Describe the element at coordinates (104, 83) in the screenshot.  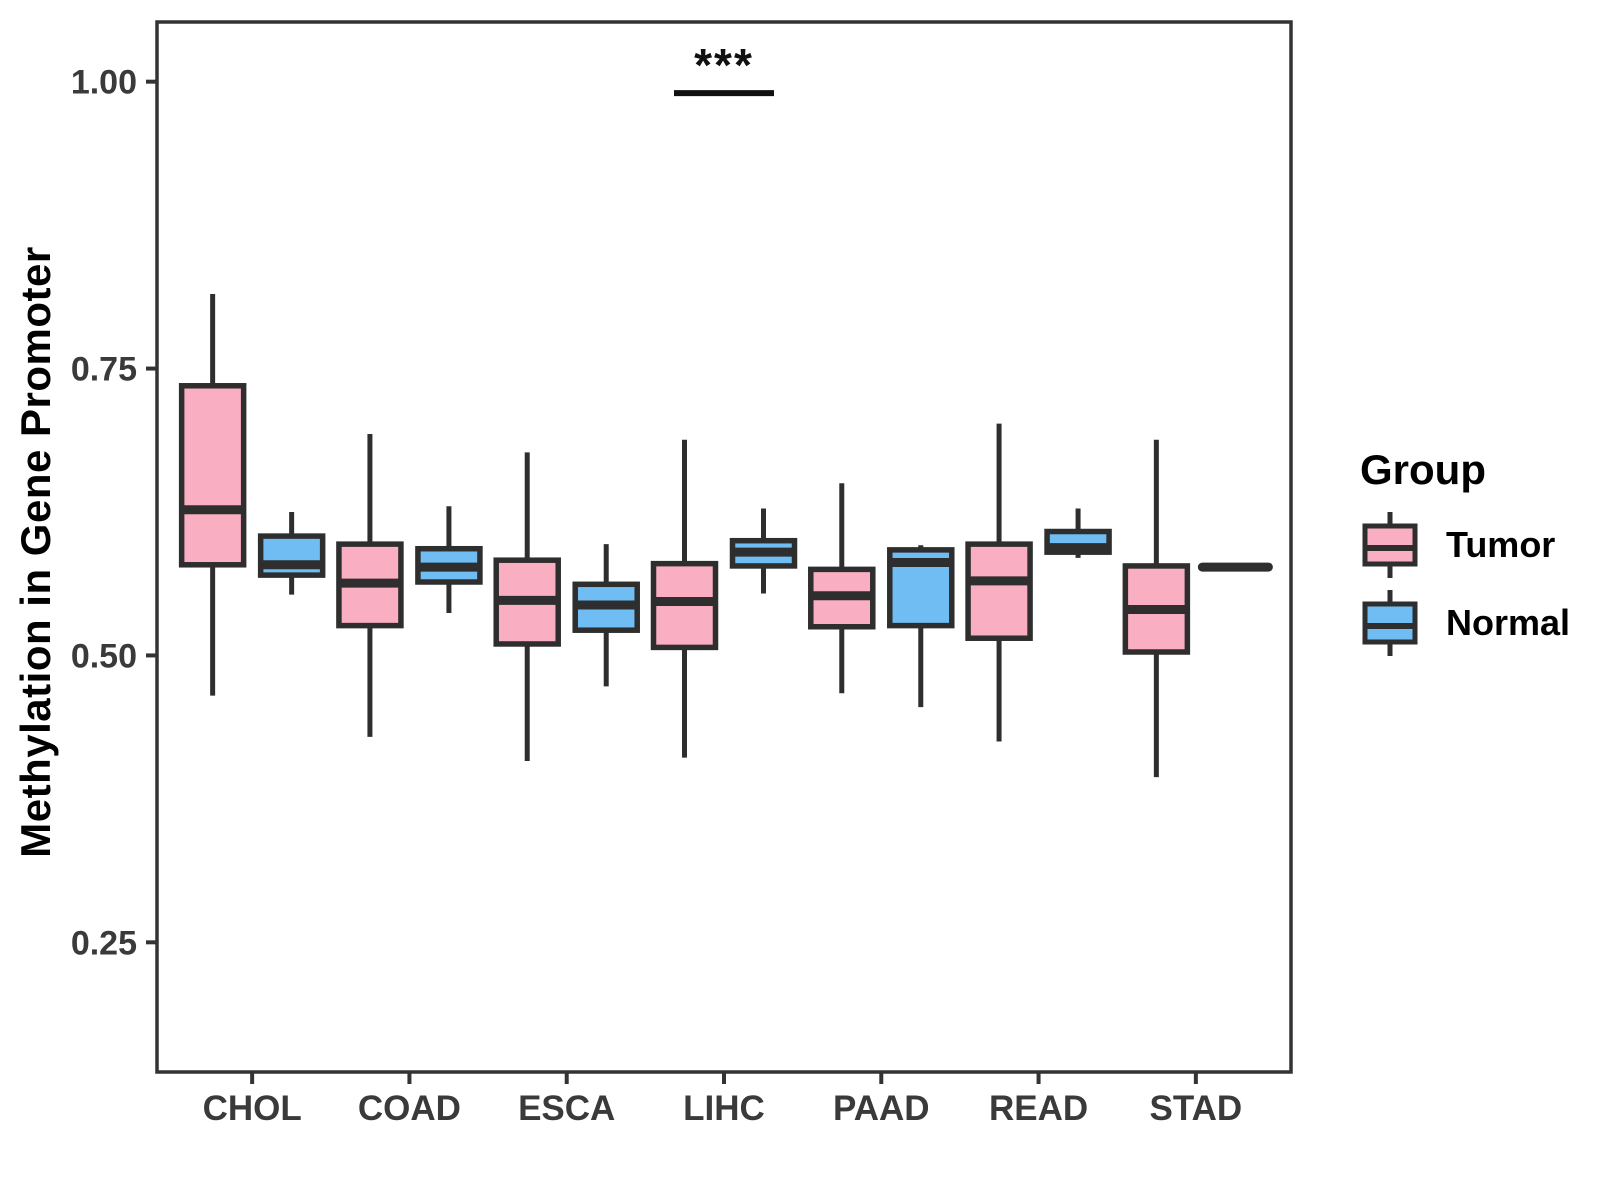
I see `y-tick-label: 1.00` at that location.